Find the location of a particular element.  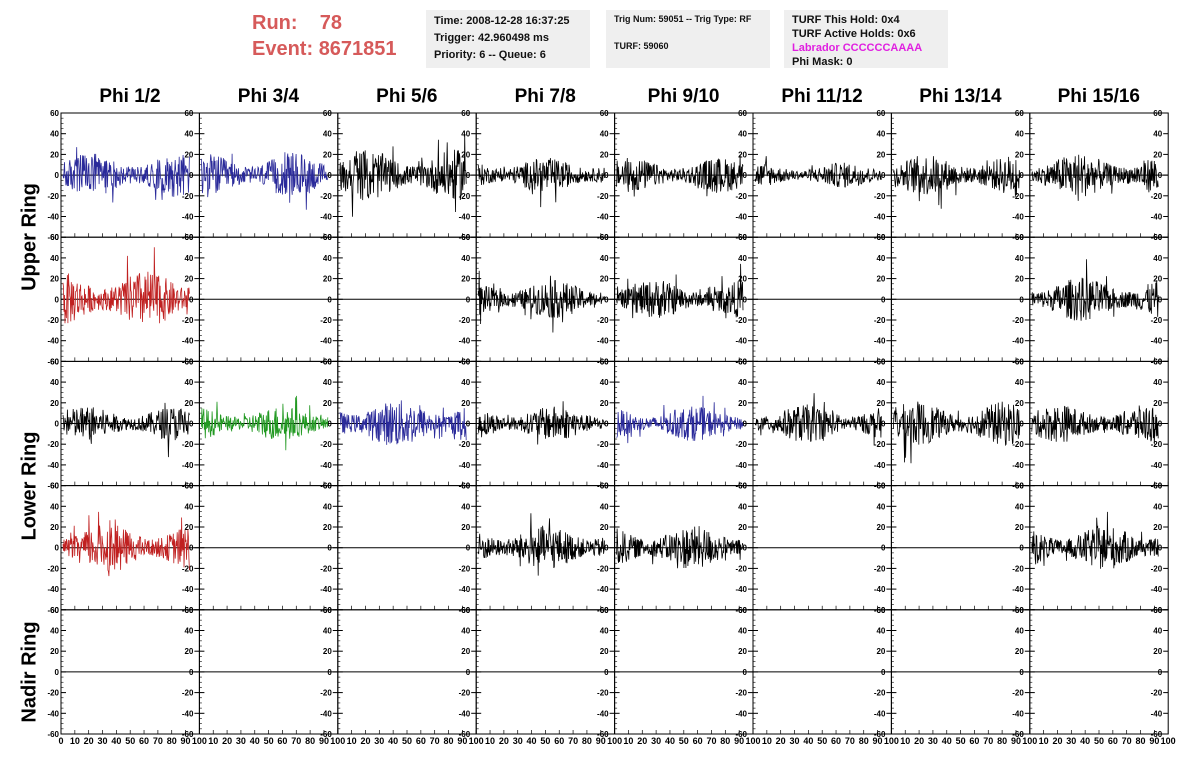

x-tick-label: 60 is located at coordinates (421, 741).